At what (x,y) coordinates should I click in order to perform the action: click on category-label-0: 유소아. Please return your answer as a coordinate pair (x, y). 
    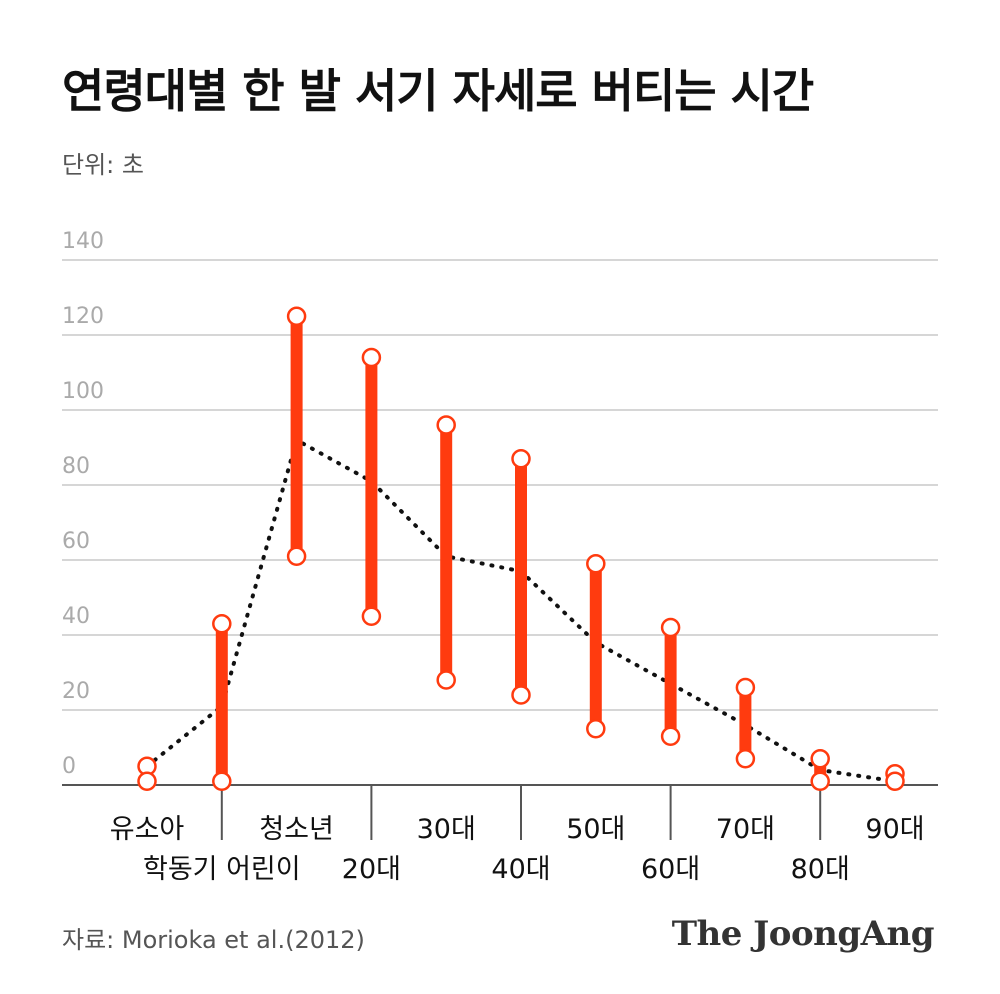
    Looking at the image, I should click on (147, 829).